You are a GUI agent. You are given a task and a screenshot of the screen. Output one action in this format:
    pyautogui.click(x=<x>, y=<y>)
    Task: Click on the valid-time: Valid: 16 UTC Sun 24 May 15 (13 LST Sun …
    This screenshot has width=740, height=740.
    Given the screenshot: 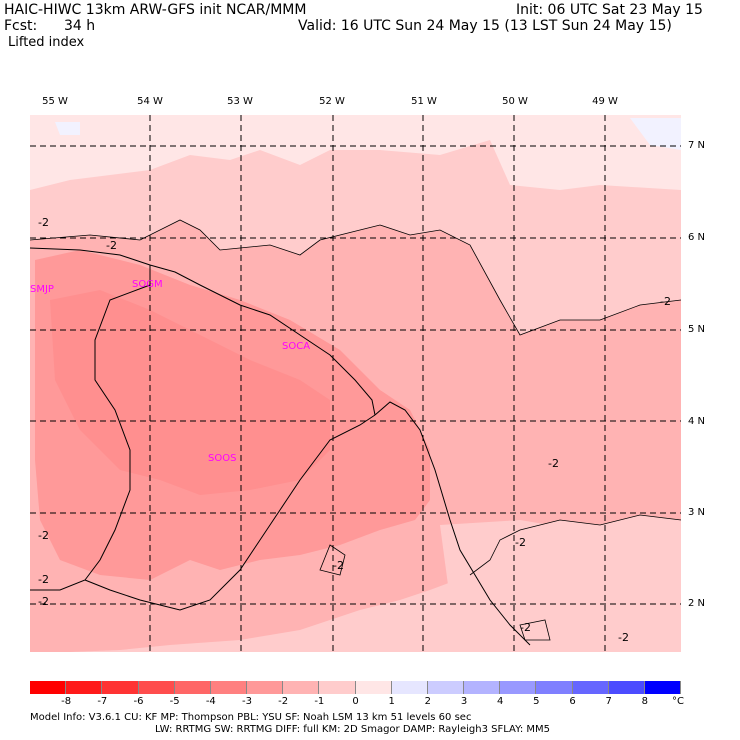 What is the action you would take?
    pyautogui.click(x=485, y=26)
    